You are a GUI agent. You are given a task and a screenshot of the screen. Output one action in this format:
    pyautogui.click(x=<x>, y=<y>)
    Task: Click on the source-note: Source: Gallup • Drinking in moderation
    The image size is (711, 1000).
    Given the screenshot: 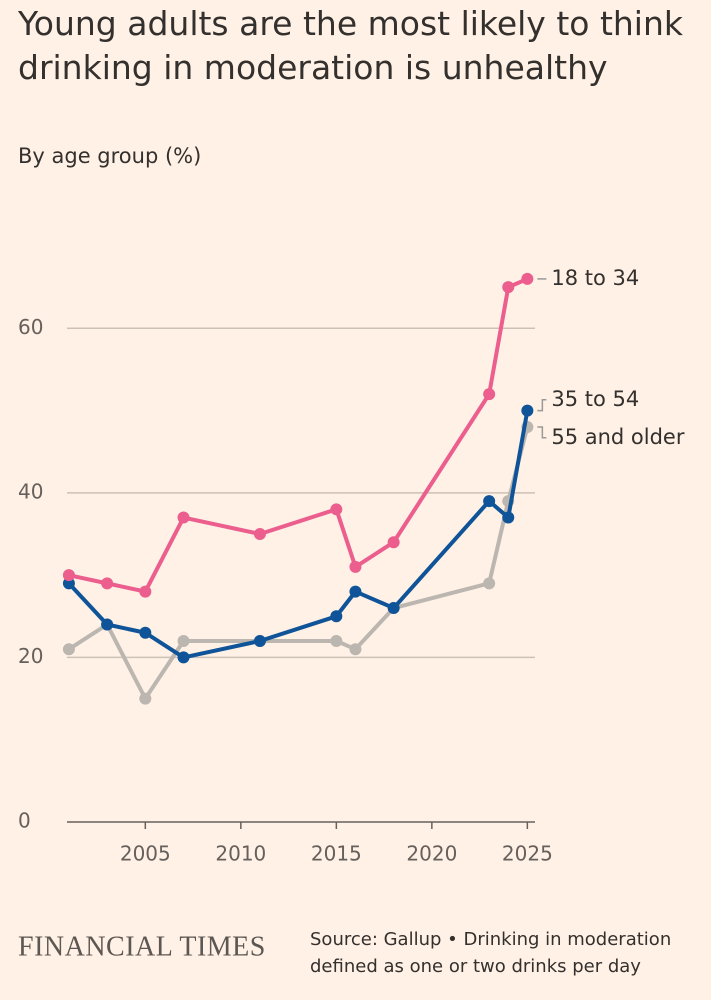 What is the action you would take?
    pyautogui.click(x=490, y=939)
    